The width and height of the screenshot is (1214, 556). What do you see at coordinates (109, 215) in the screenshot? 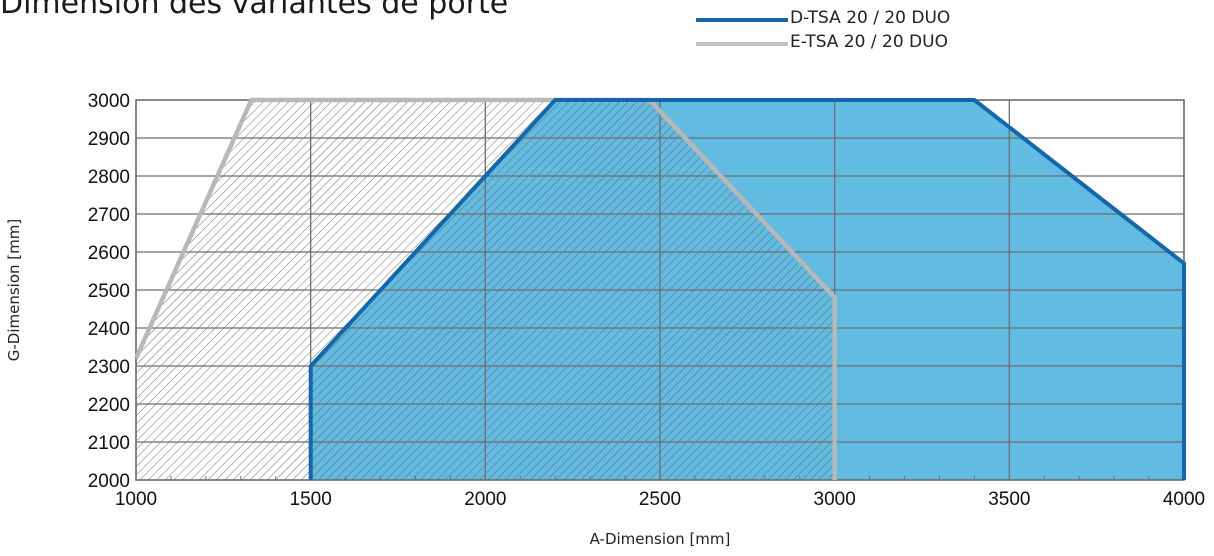
I see `y-tick-label-2700: 2700` at bounding box center [109, 215].